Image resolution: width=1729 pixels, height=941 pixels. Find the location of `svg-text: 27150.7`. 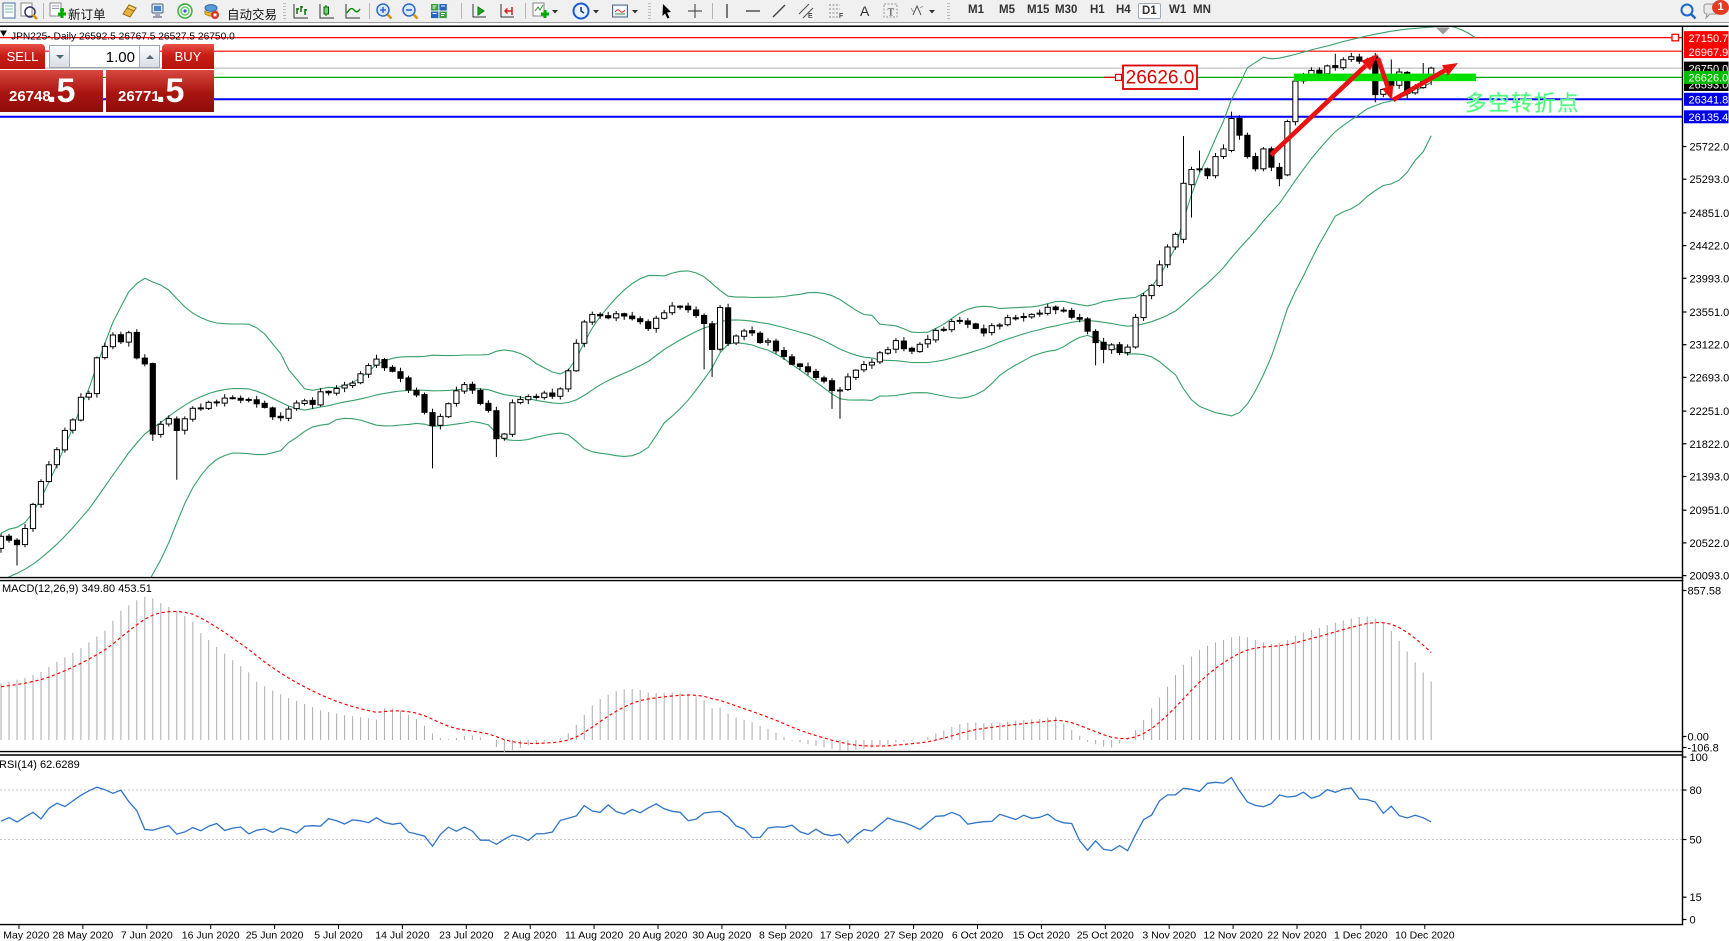

svg-text: 27150.7 is located at coordinates (1709, 39).